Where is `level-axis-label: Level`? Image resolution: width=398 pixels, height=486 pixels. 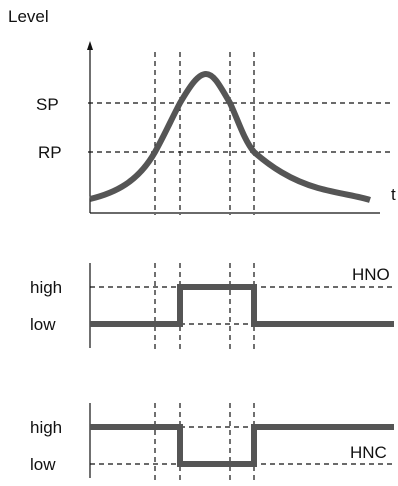 level-axis-label: Level is located at coordinates (28, 16).